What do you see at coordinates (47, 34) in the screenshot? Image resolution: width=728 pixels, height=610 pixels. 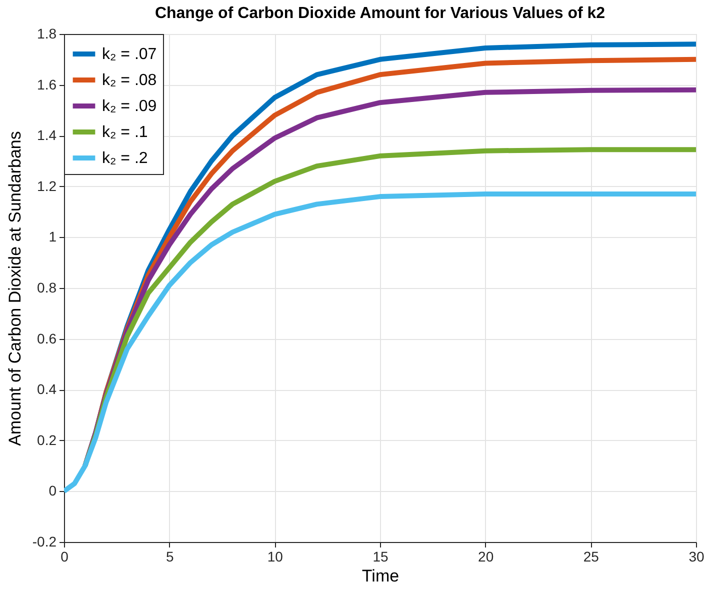 I see `y-tick-label: 1.8` at bounding box center [47, 34].